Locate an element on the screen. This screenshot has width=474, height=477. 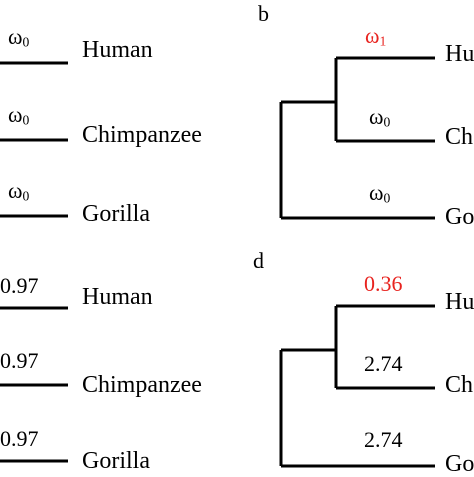
taxon-a-chimpanzee: Chimpanzee is located at coordinates (142, 135).